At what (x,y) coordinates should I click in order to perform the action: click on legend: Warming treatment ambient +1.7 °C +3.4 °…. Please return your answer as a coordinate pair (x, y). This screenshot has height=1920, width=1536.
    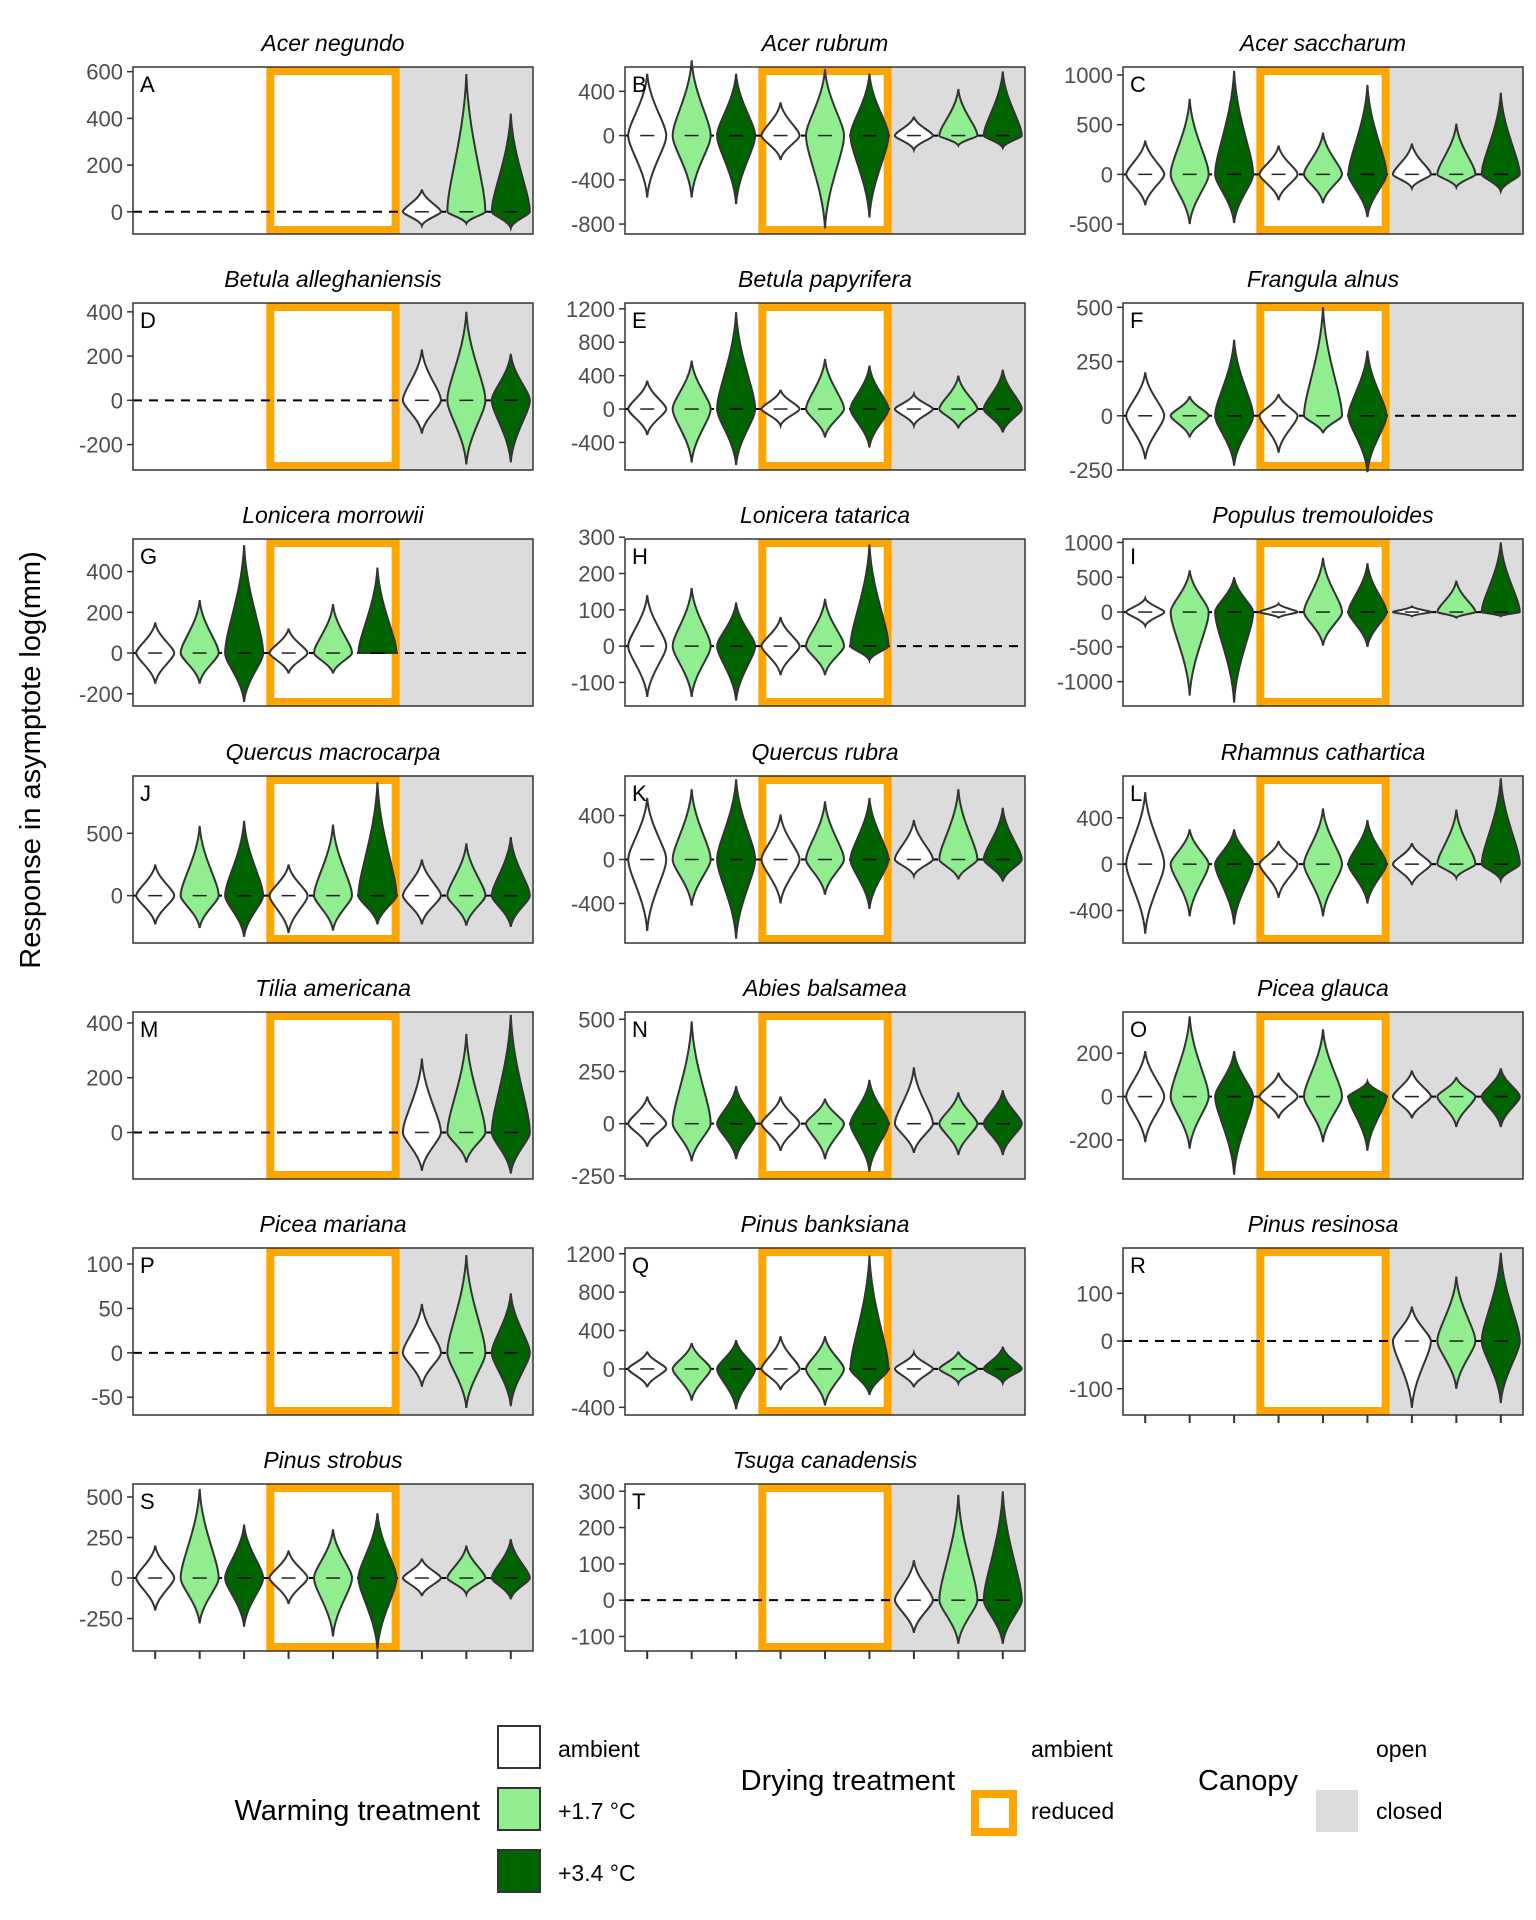
    Looking at the image, I should click on (838, 1809).